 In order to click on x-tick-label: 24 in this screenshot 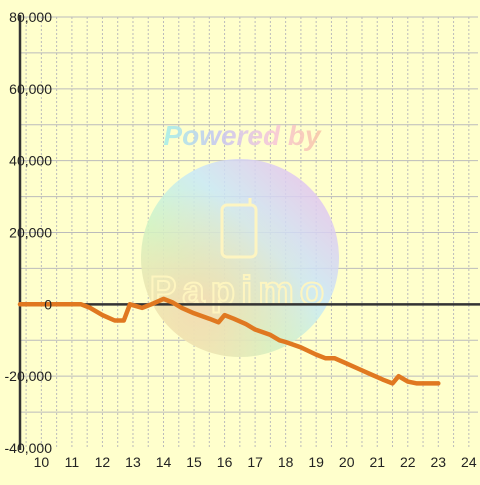, I will do `click(469, 462)`.